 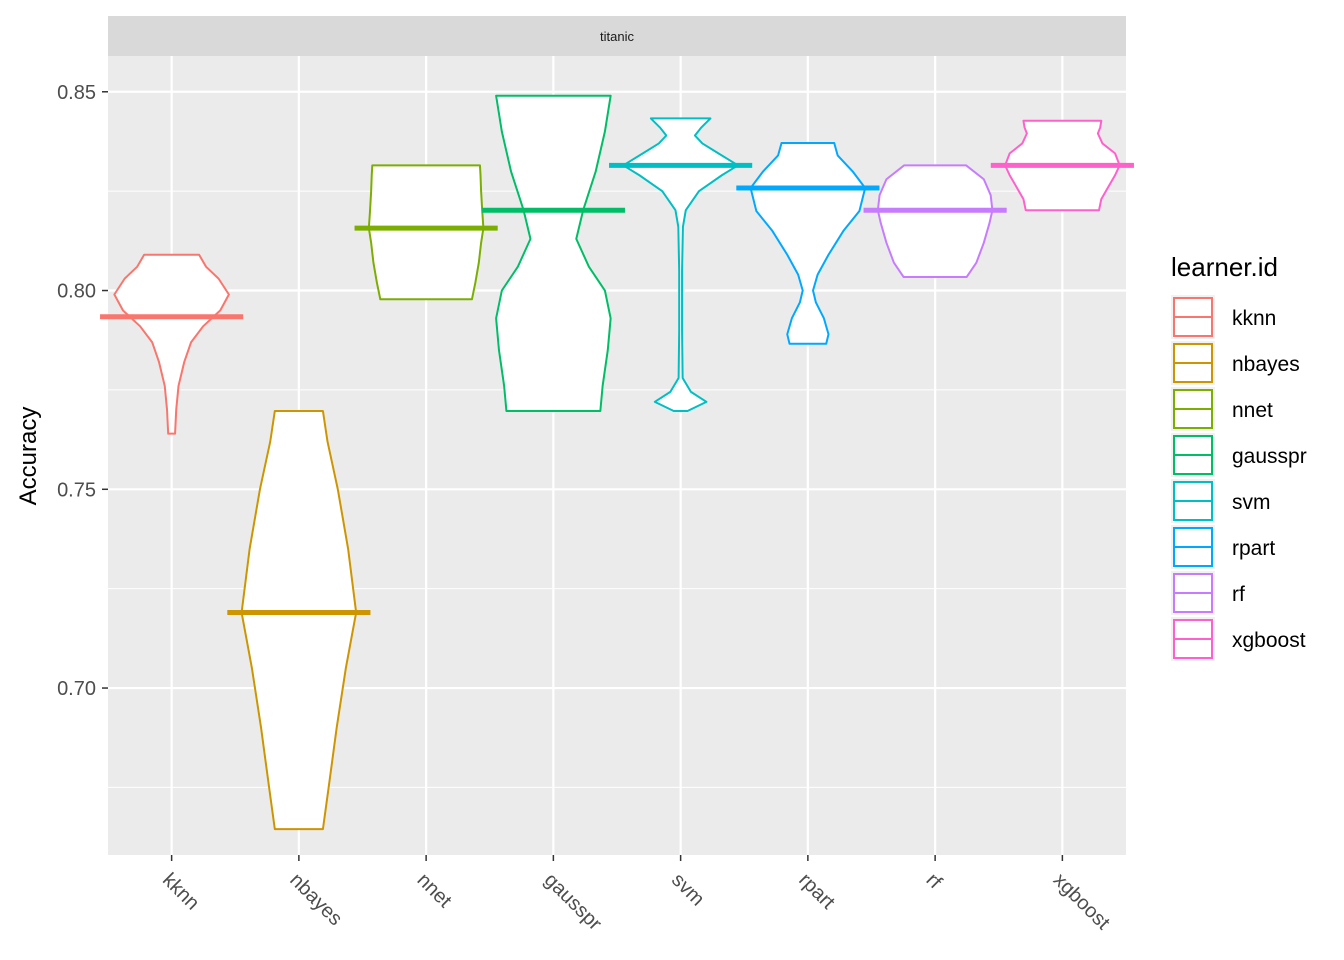 I want to click on violin-gausspr, so click(x=553, y=253).